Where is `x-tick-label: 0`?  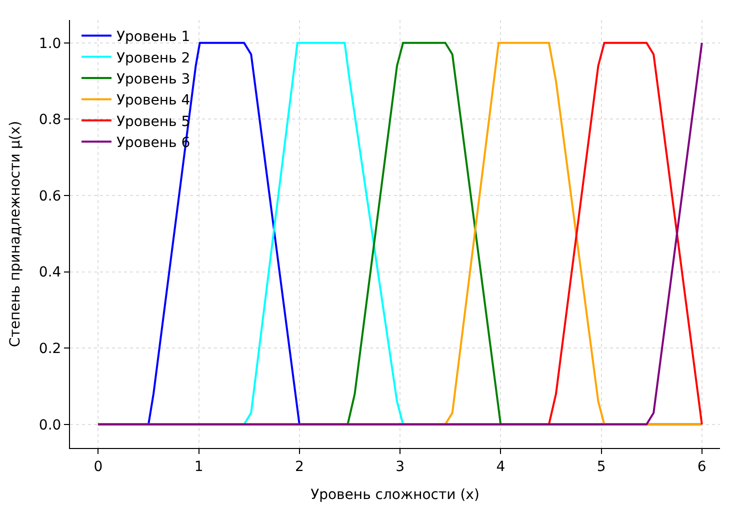
x-tick-label: 0 is located at coordinates (98, 466).